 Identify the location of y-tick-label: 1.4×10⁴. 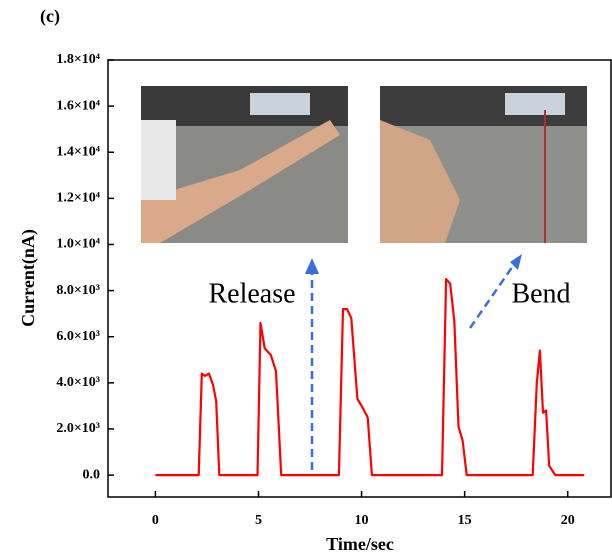
(78, 151).